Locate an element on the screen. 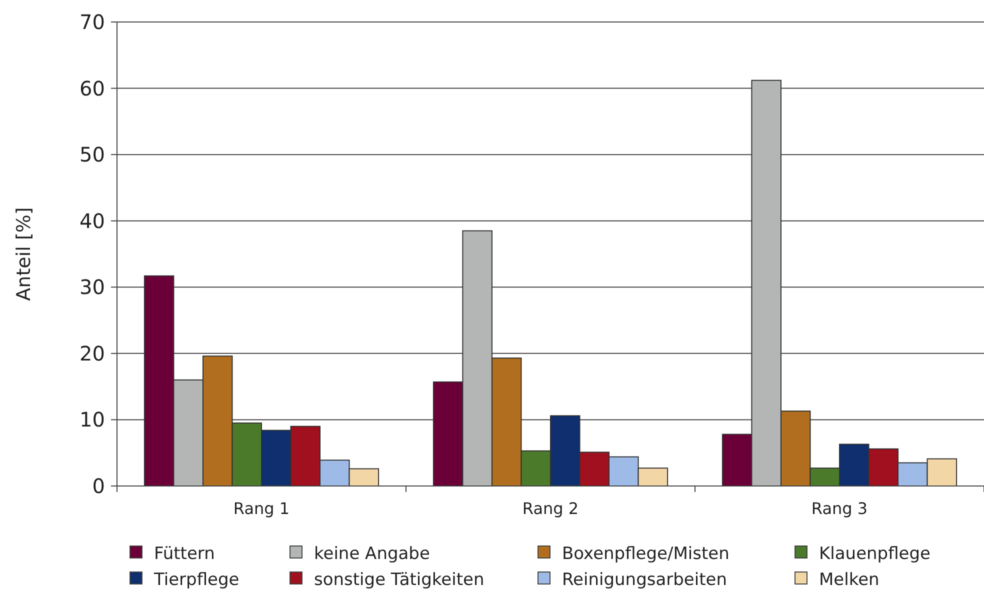 The height and width of the screenshot is (601, 984). y-tick-label: 30 is located at coordinates (92, 287).